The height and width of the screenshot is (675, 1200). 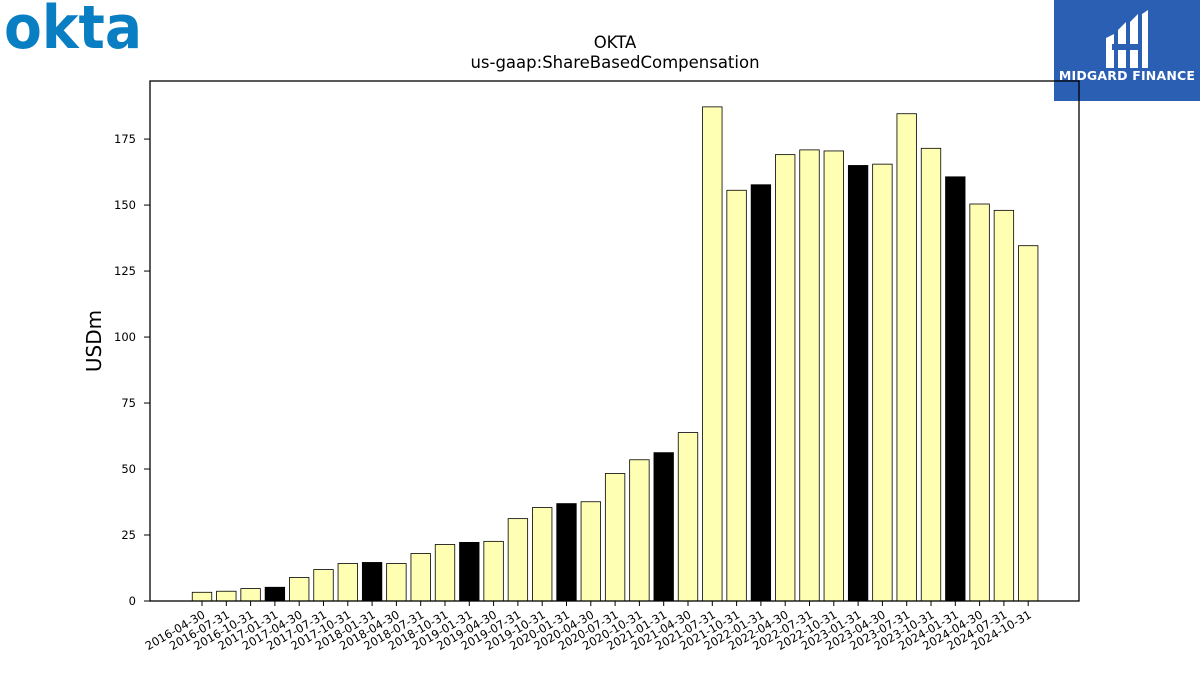 What do you see at coordinates (94, 341) in the screenshot?
I see `y-axis-label: USDm` at bounding box center [94, 341].